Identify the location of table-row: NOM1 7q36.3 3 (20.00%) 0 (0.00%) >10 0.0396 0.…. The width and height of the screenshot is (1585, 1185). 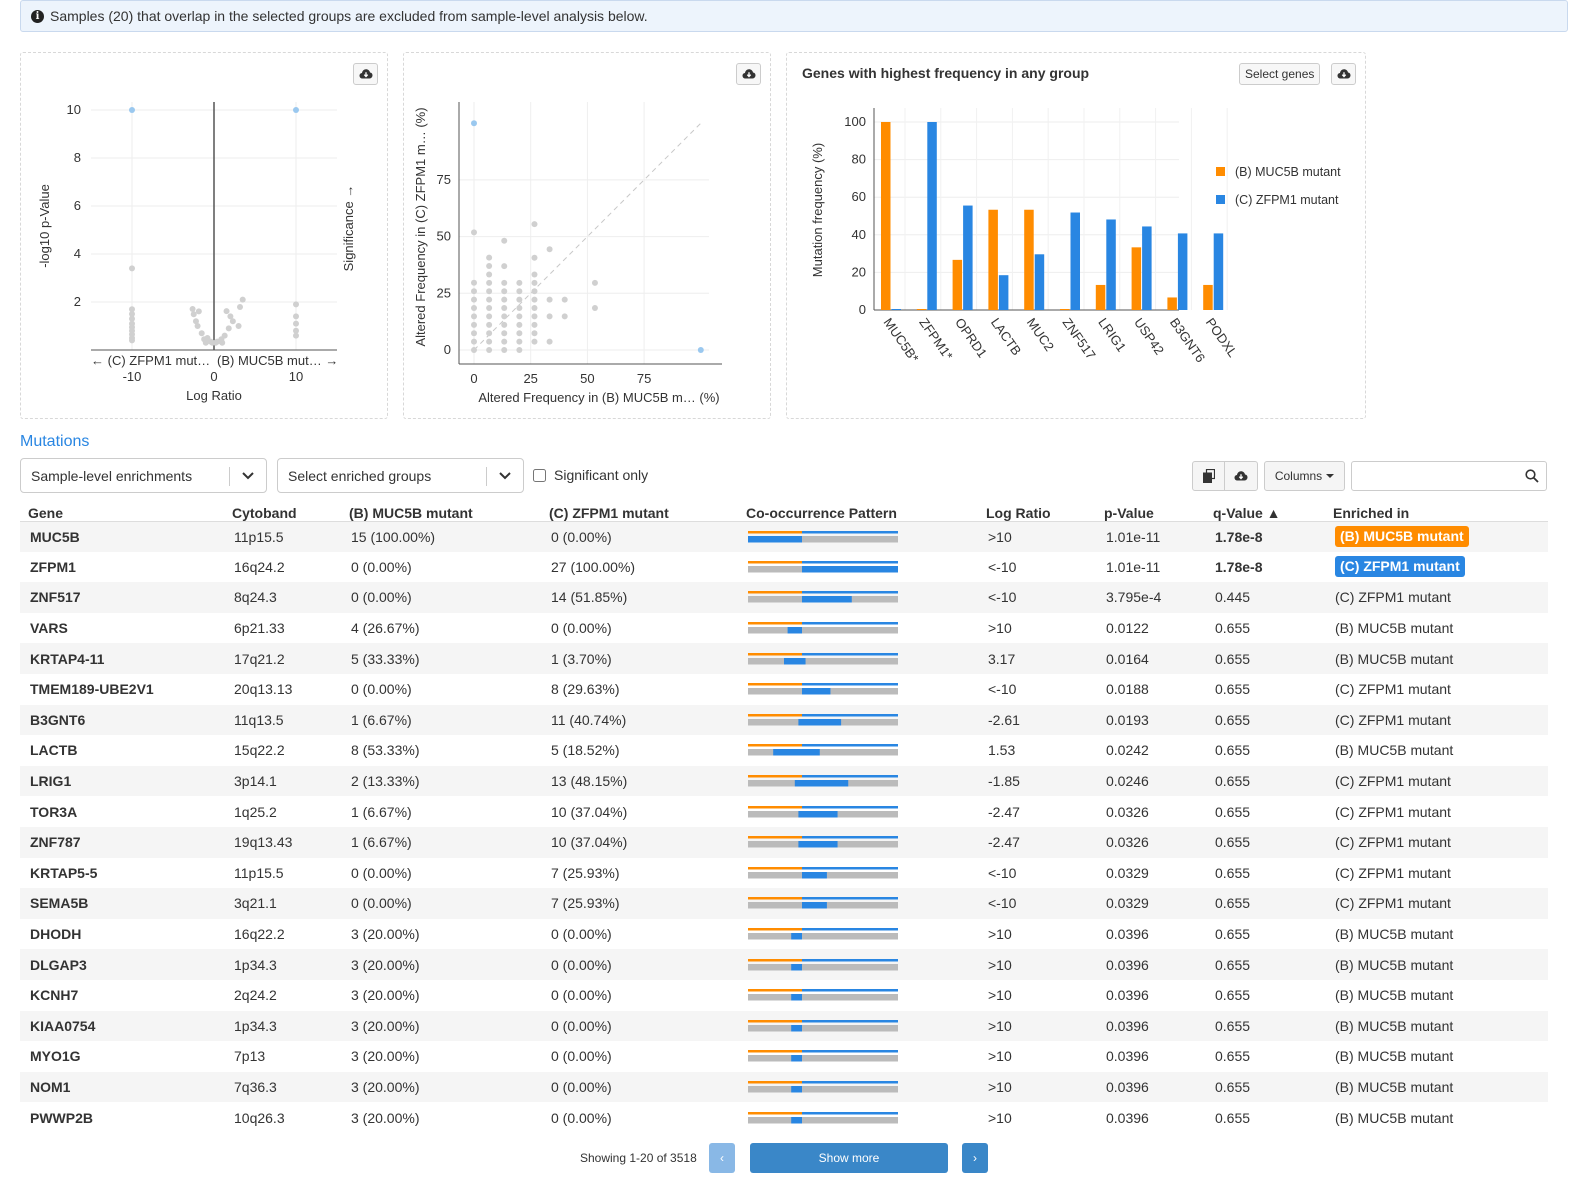
(784, 1087).